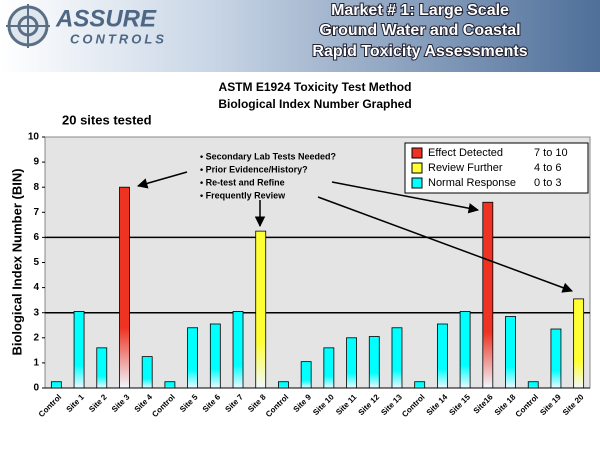 Image resolution: width=600 pixels, height=455 pixels. What do you see at coordinates (551, 153) in the screenshot?
I see `legend-range: 7 to 10` at bounding box center [551, 153].